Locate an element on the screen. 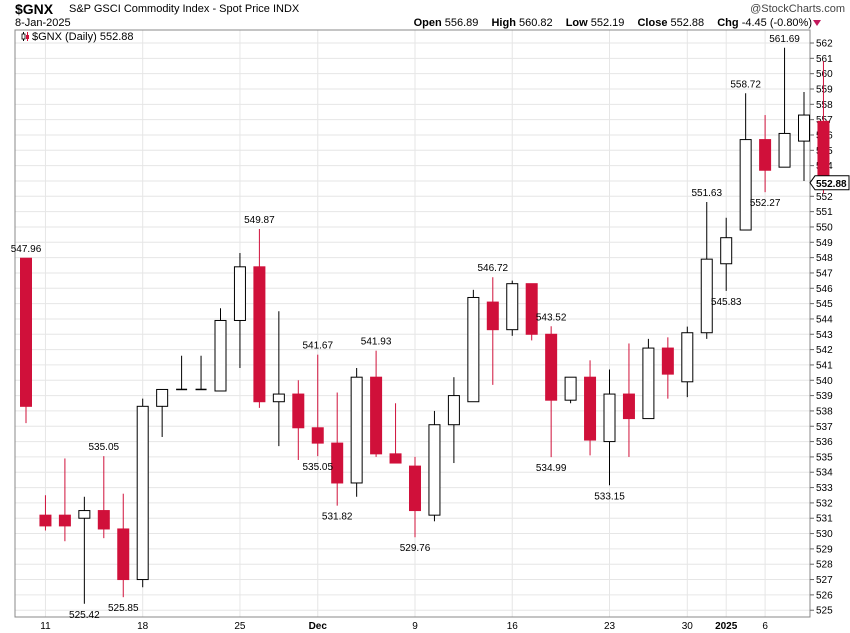 This screenshot has width=850, height=633. y-tick-label: 558 is located at coordinates (824, 105).